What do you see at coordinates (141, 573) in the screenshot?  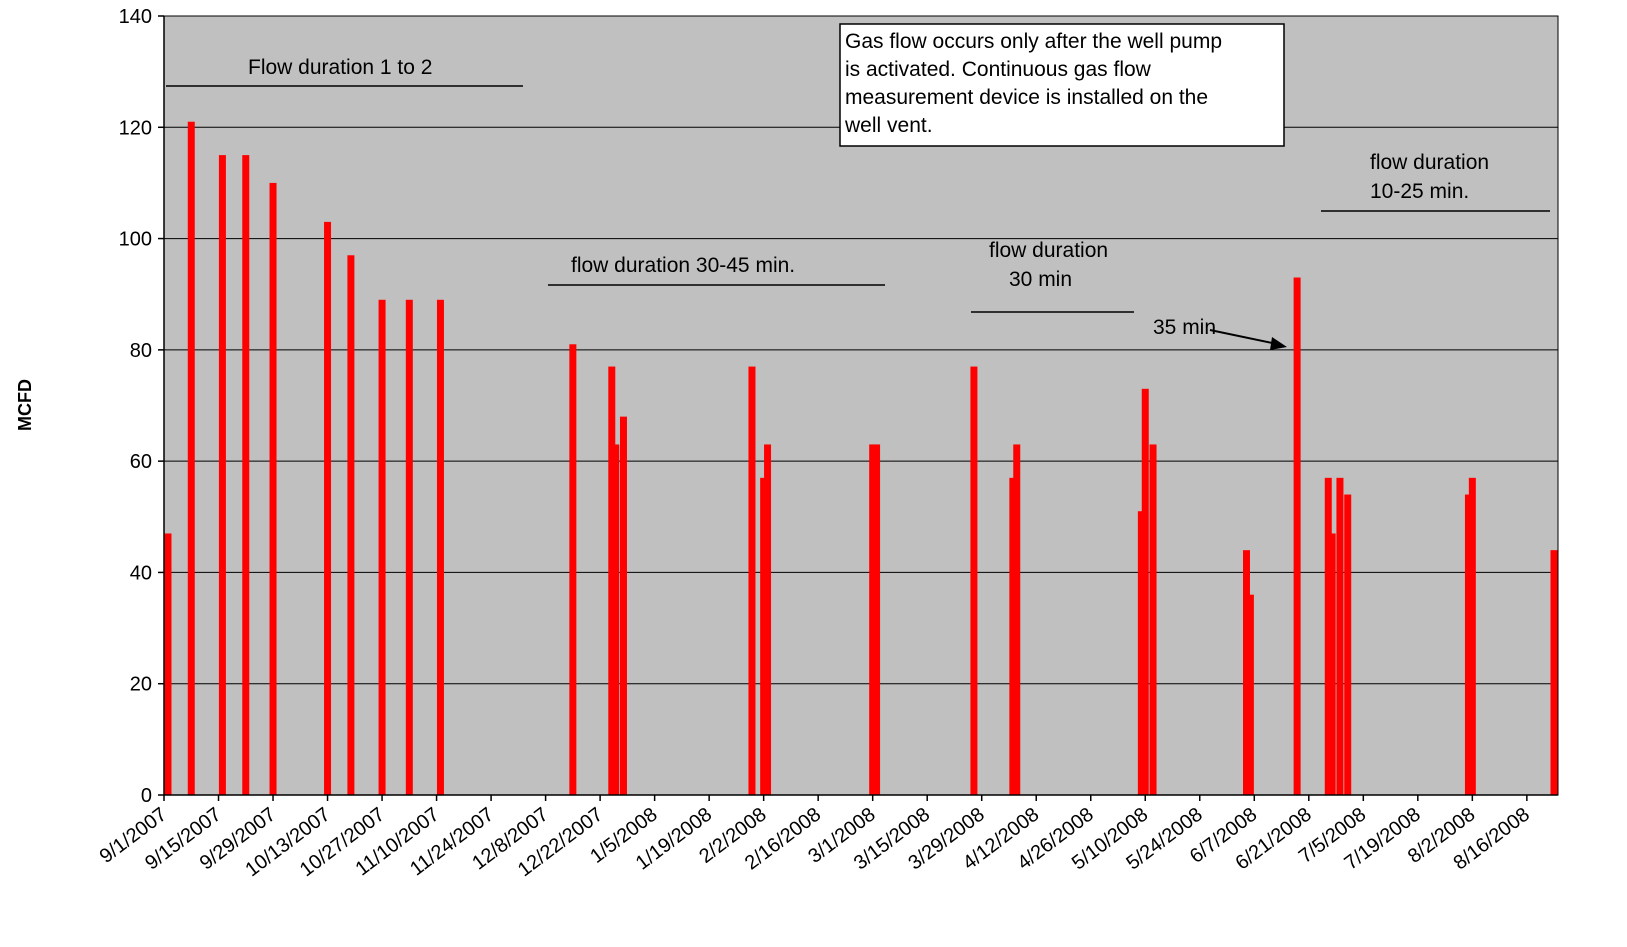 I see `y-tick-label: 40` at bounding box center [141, 573].